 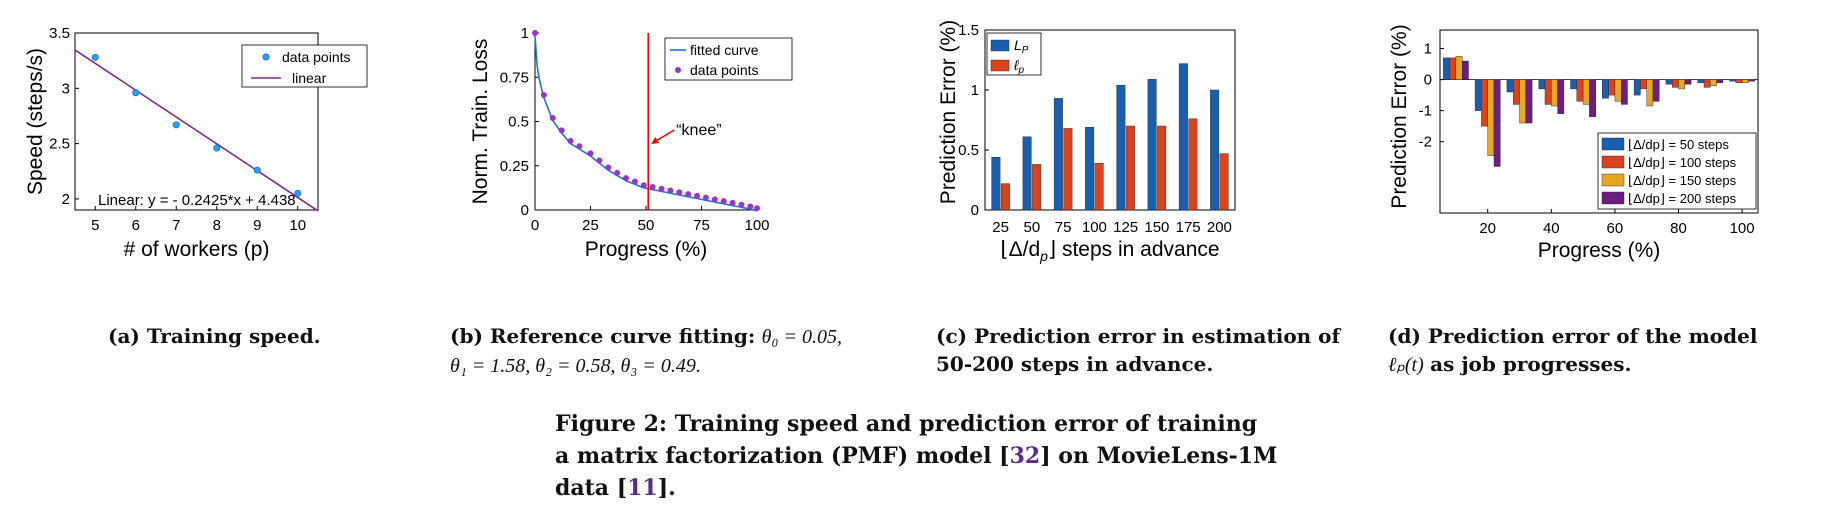 I want to click on legend-label: ℓp, so click(x=1019, y=66).